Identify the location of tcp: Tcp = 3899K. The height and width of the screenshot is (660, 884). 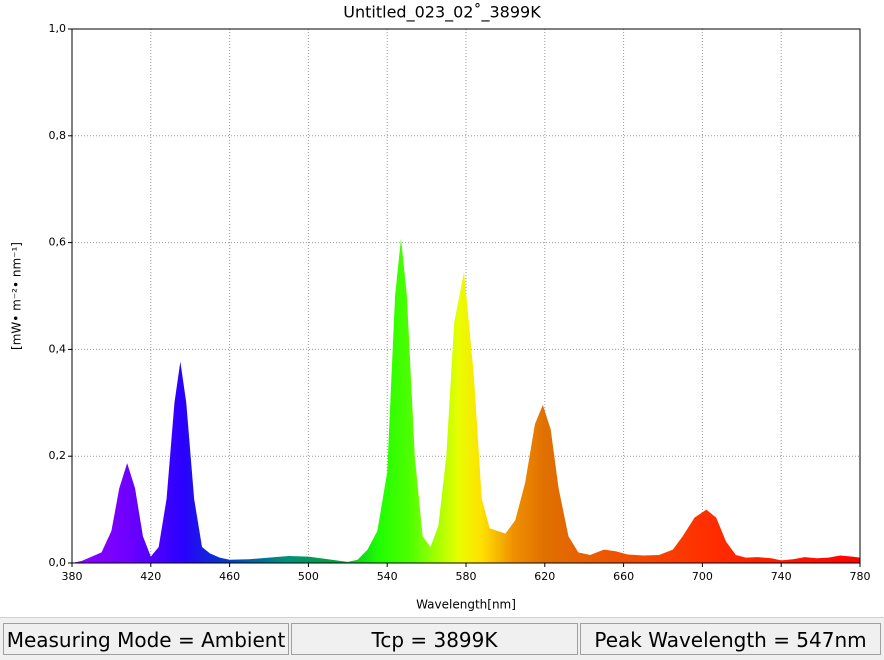
(434, 639).